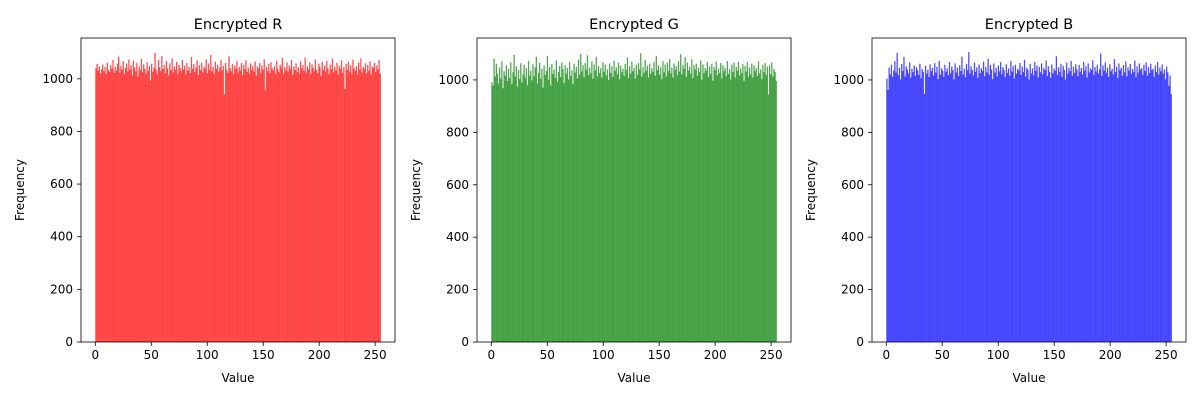 The image size is (1200, 400). What do you see at coordinates (491, 355) in the screenshot?
I see `x-tick-label: 0` at bounding box center [491, 355].